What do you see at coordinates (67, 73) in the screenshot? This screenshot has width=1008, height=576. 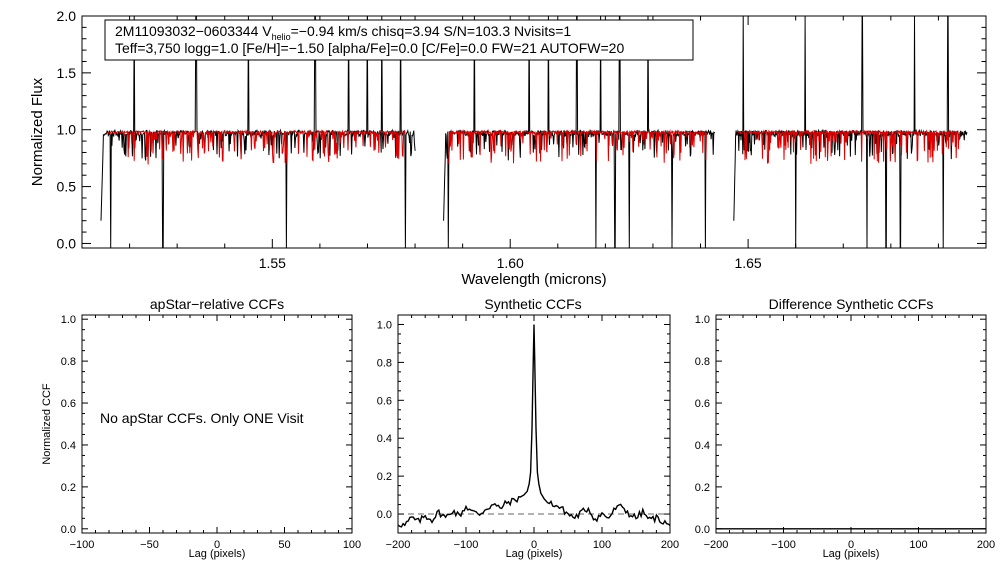 I see `y-tick-label: 1.5` at bounding box center [67, 73].